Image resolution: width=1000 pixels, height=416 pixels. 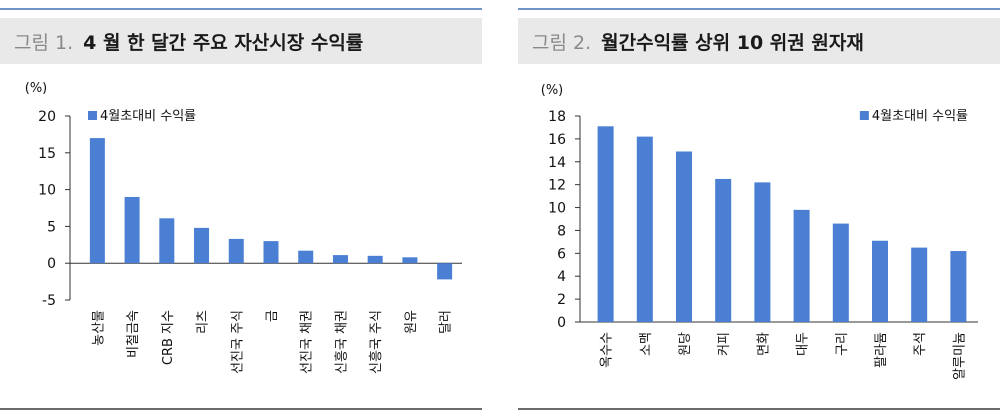 I want to click on category-label: 주석, so click(x=920, y=344).